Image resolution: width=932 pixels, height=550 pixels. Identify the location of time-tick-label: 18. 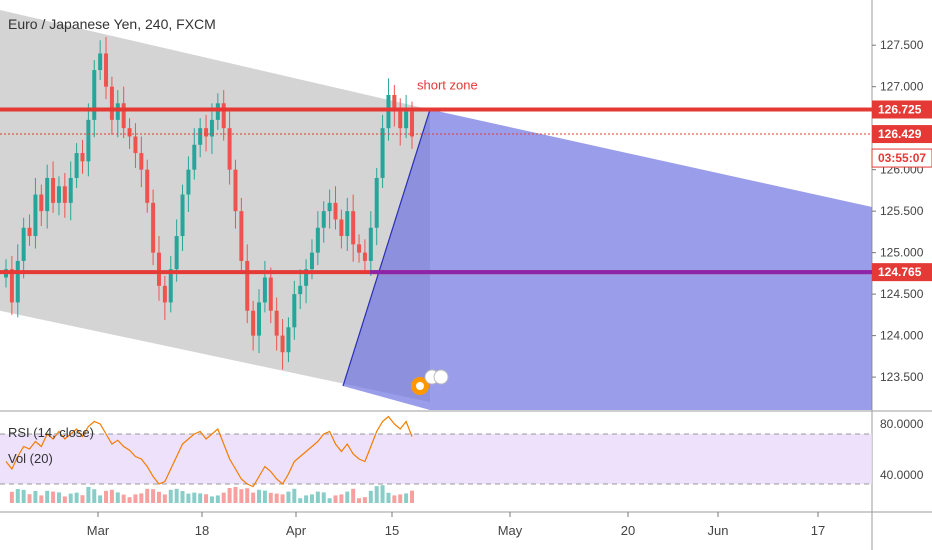
(202, 530).